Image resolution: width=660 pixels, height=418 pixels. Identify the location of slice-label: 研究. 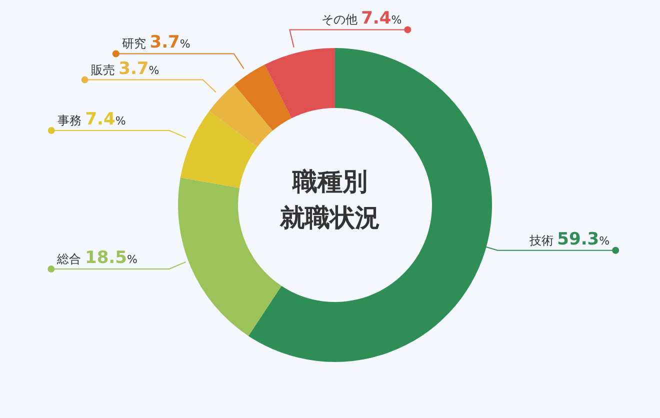
(136, 43).